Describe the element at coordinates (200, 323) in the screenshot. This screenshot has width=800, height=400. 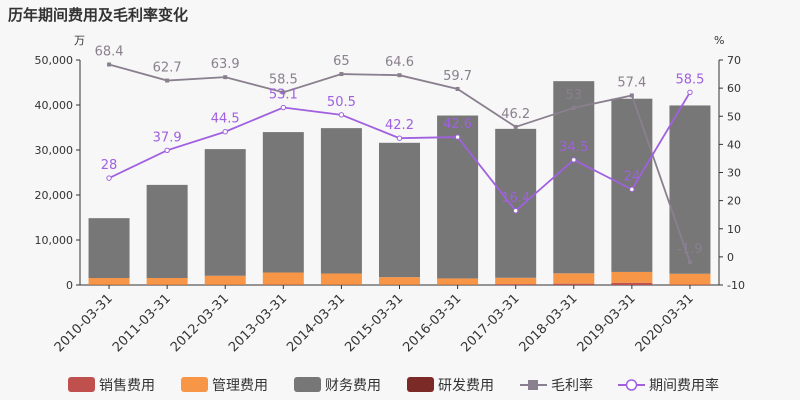
I see `x-tick-label: 2012-03-31` at that location.